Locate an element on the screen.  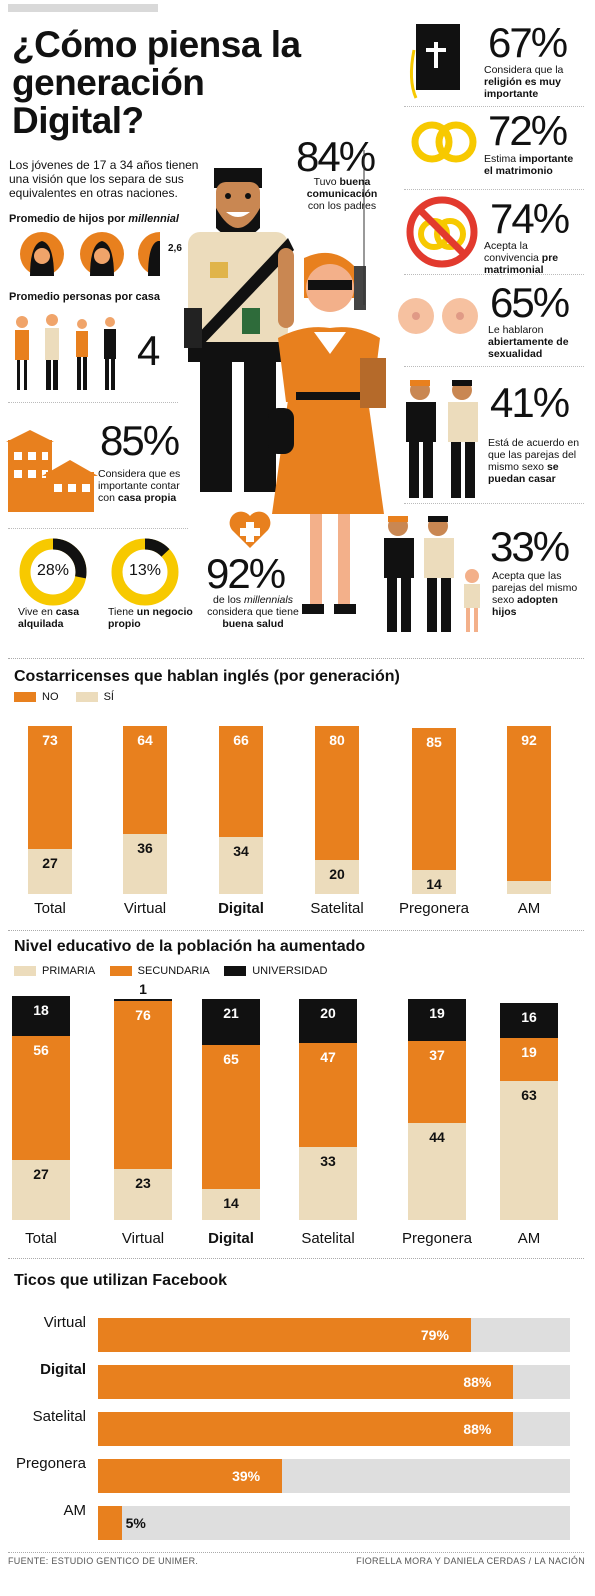
bar-stack-total: 27 73 is located at coordinates (50, 810).